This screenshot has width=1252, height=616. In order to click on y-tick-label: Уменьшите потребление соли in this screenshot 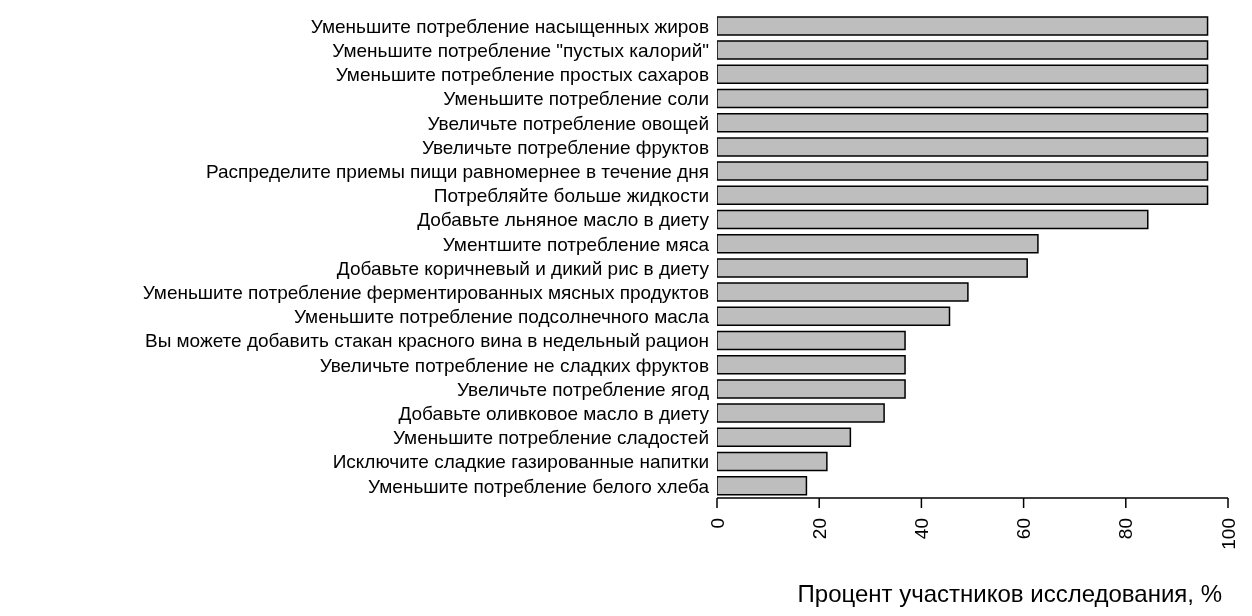, I will do `click(576, 99)`.